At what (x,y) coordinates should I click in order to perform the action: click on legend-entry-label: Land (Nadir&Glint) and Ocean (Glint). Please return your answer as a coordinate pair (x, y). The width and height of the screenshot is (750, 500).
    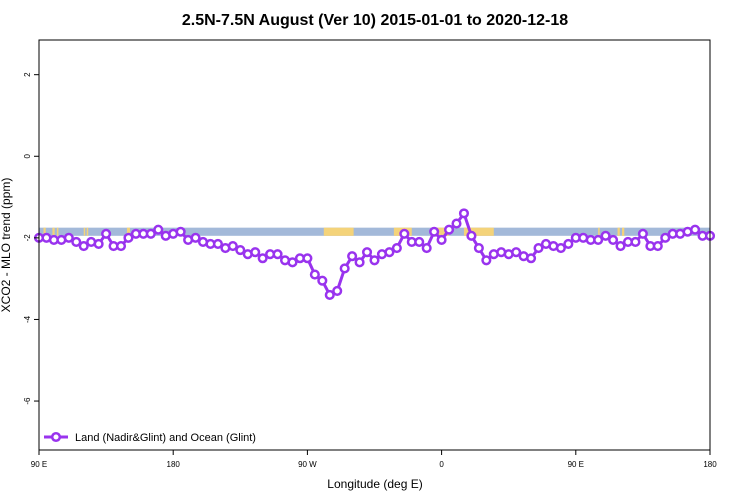
    Looking at the image, I should click on (165, 438).